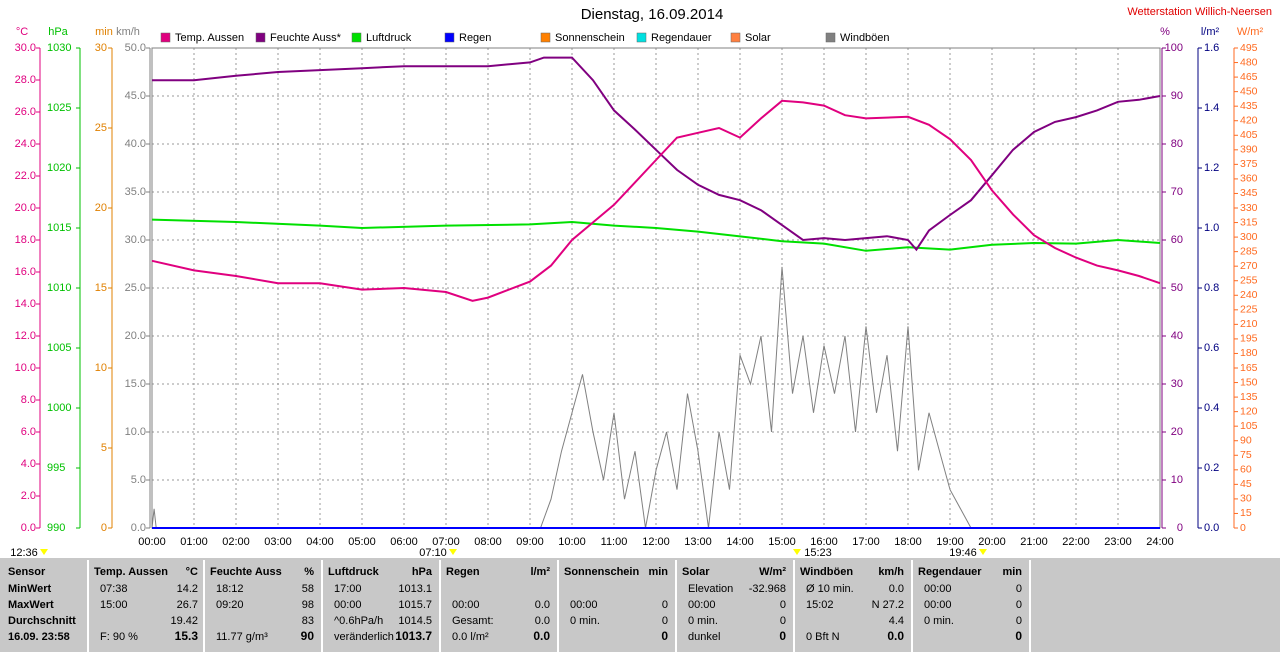  What do you see at coordinates (128, 32) in the screenshot?
I see `axis-unit: km/h` at bounding box center [128, 32].